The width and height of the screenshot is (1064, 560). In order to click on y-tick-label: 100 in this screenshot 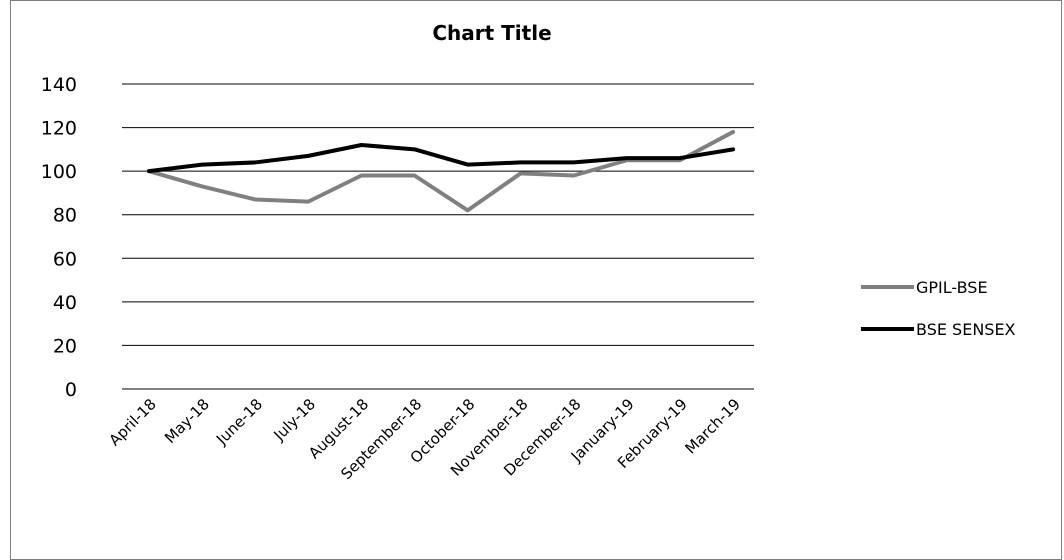, I will do `click(59, 172)`.